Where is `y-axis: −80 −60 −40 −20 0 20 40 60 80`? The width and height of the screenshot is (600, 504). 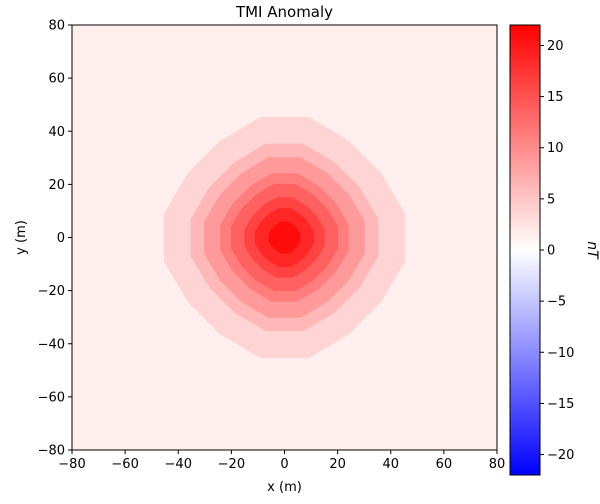
y-axis: −80 −60 −40 −20 0 20 40 60 80 is located at coordinates (55, 239).